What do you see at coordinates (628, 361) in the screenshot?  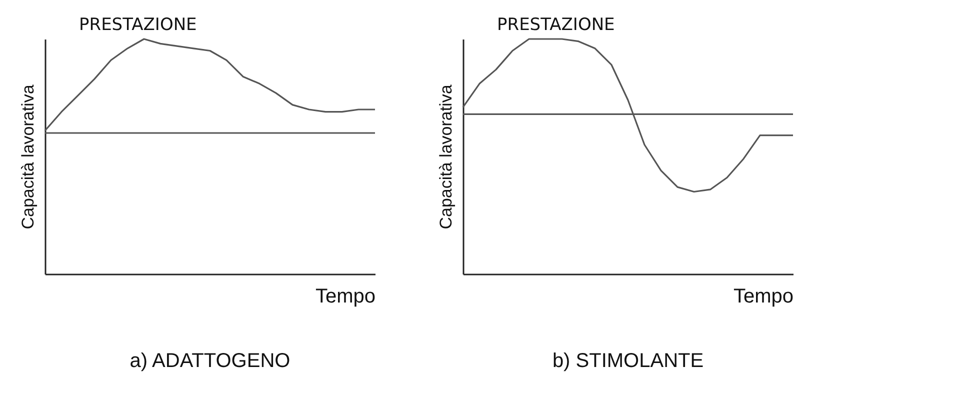 I see `text: b) STIMOLANTE` at bounding box center [628, 361].